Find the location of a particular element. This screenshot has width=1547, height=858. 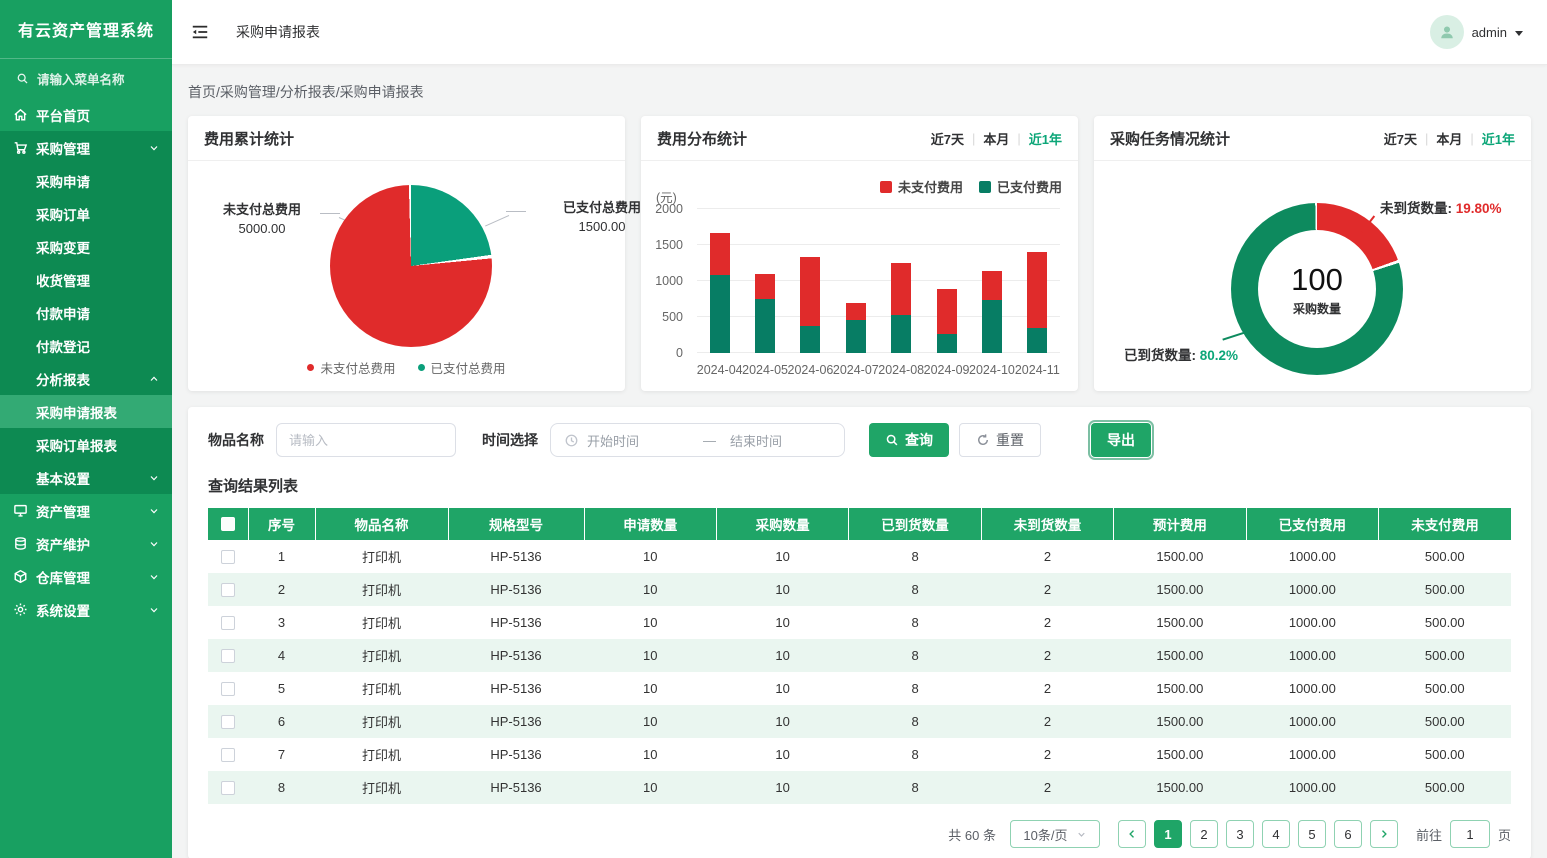

reset-button: 重置 is located at coordinates (1000, 440).